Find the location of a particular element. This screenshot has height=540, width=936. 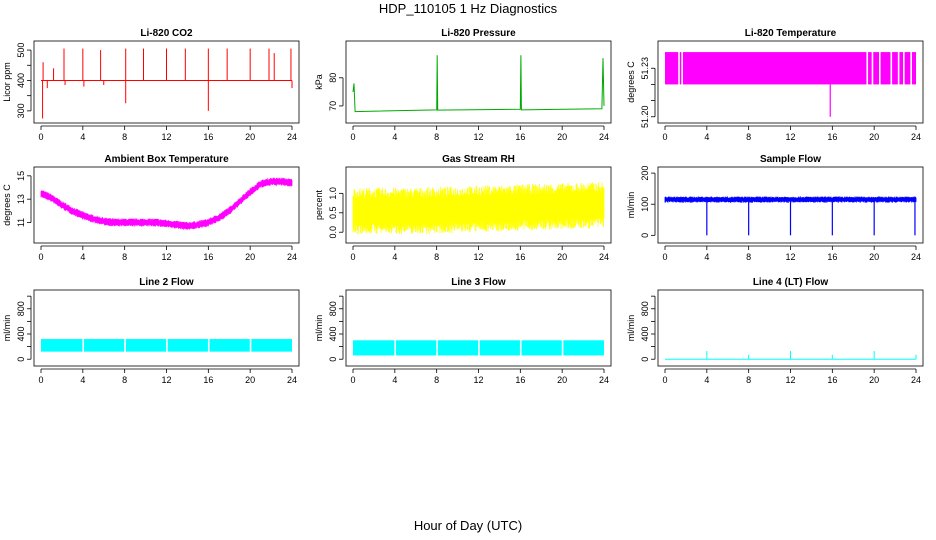

panel-title: Li-820 Pressure is located at coordinates (478, 33).